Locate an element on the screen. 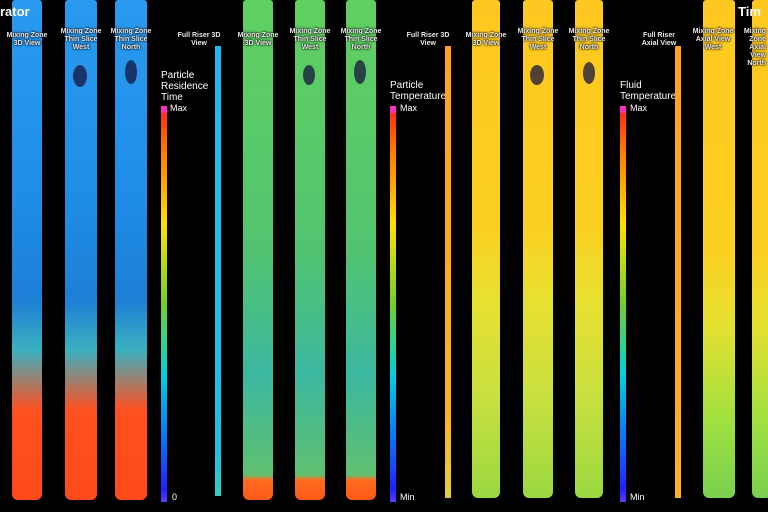 This screenshot has height=512, width=768. mixing-zone-west-slice-residence is located at coordinates (81, 250).